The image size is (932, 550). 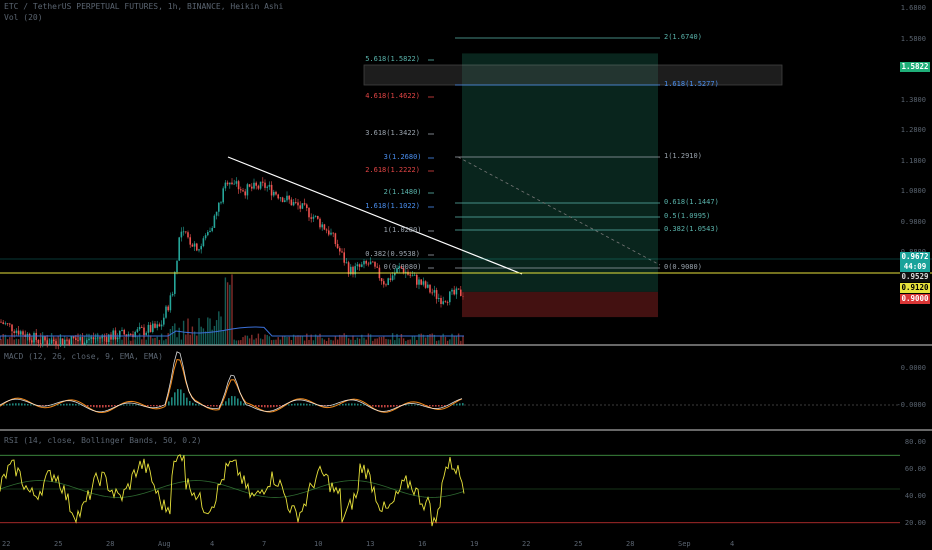 I want to click on time-tick-label: 4, so click(x=732, y=544).